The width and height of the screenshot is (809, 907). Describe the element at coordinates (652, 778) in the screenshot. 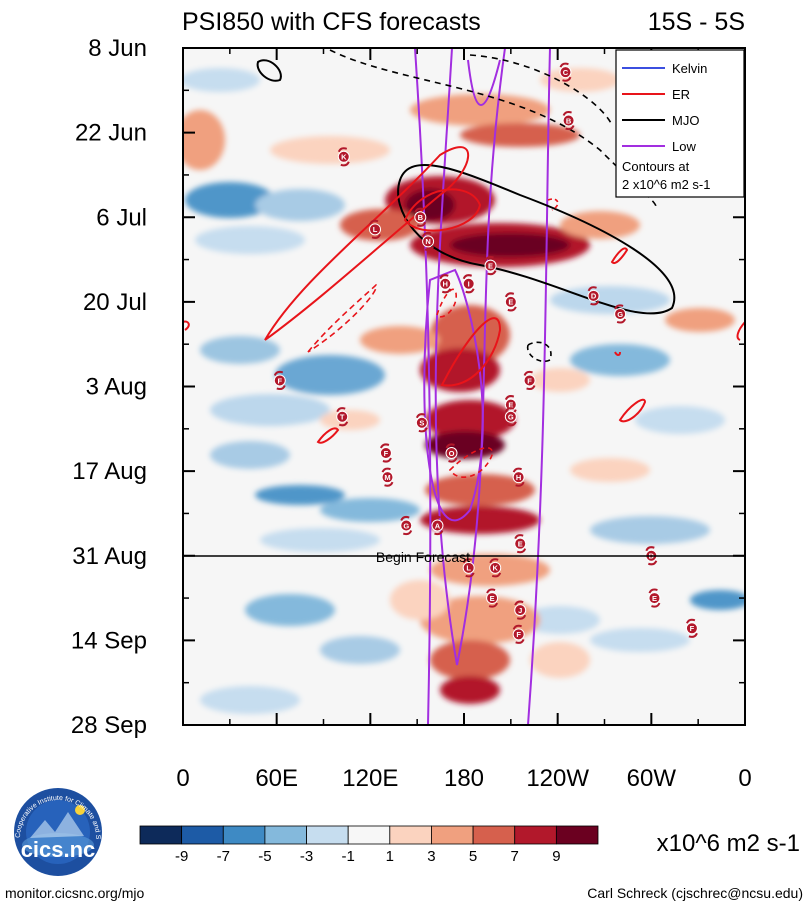

I see `x-tick-label: 60W` at that location.